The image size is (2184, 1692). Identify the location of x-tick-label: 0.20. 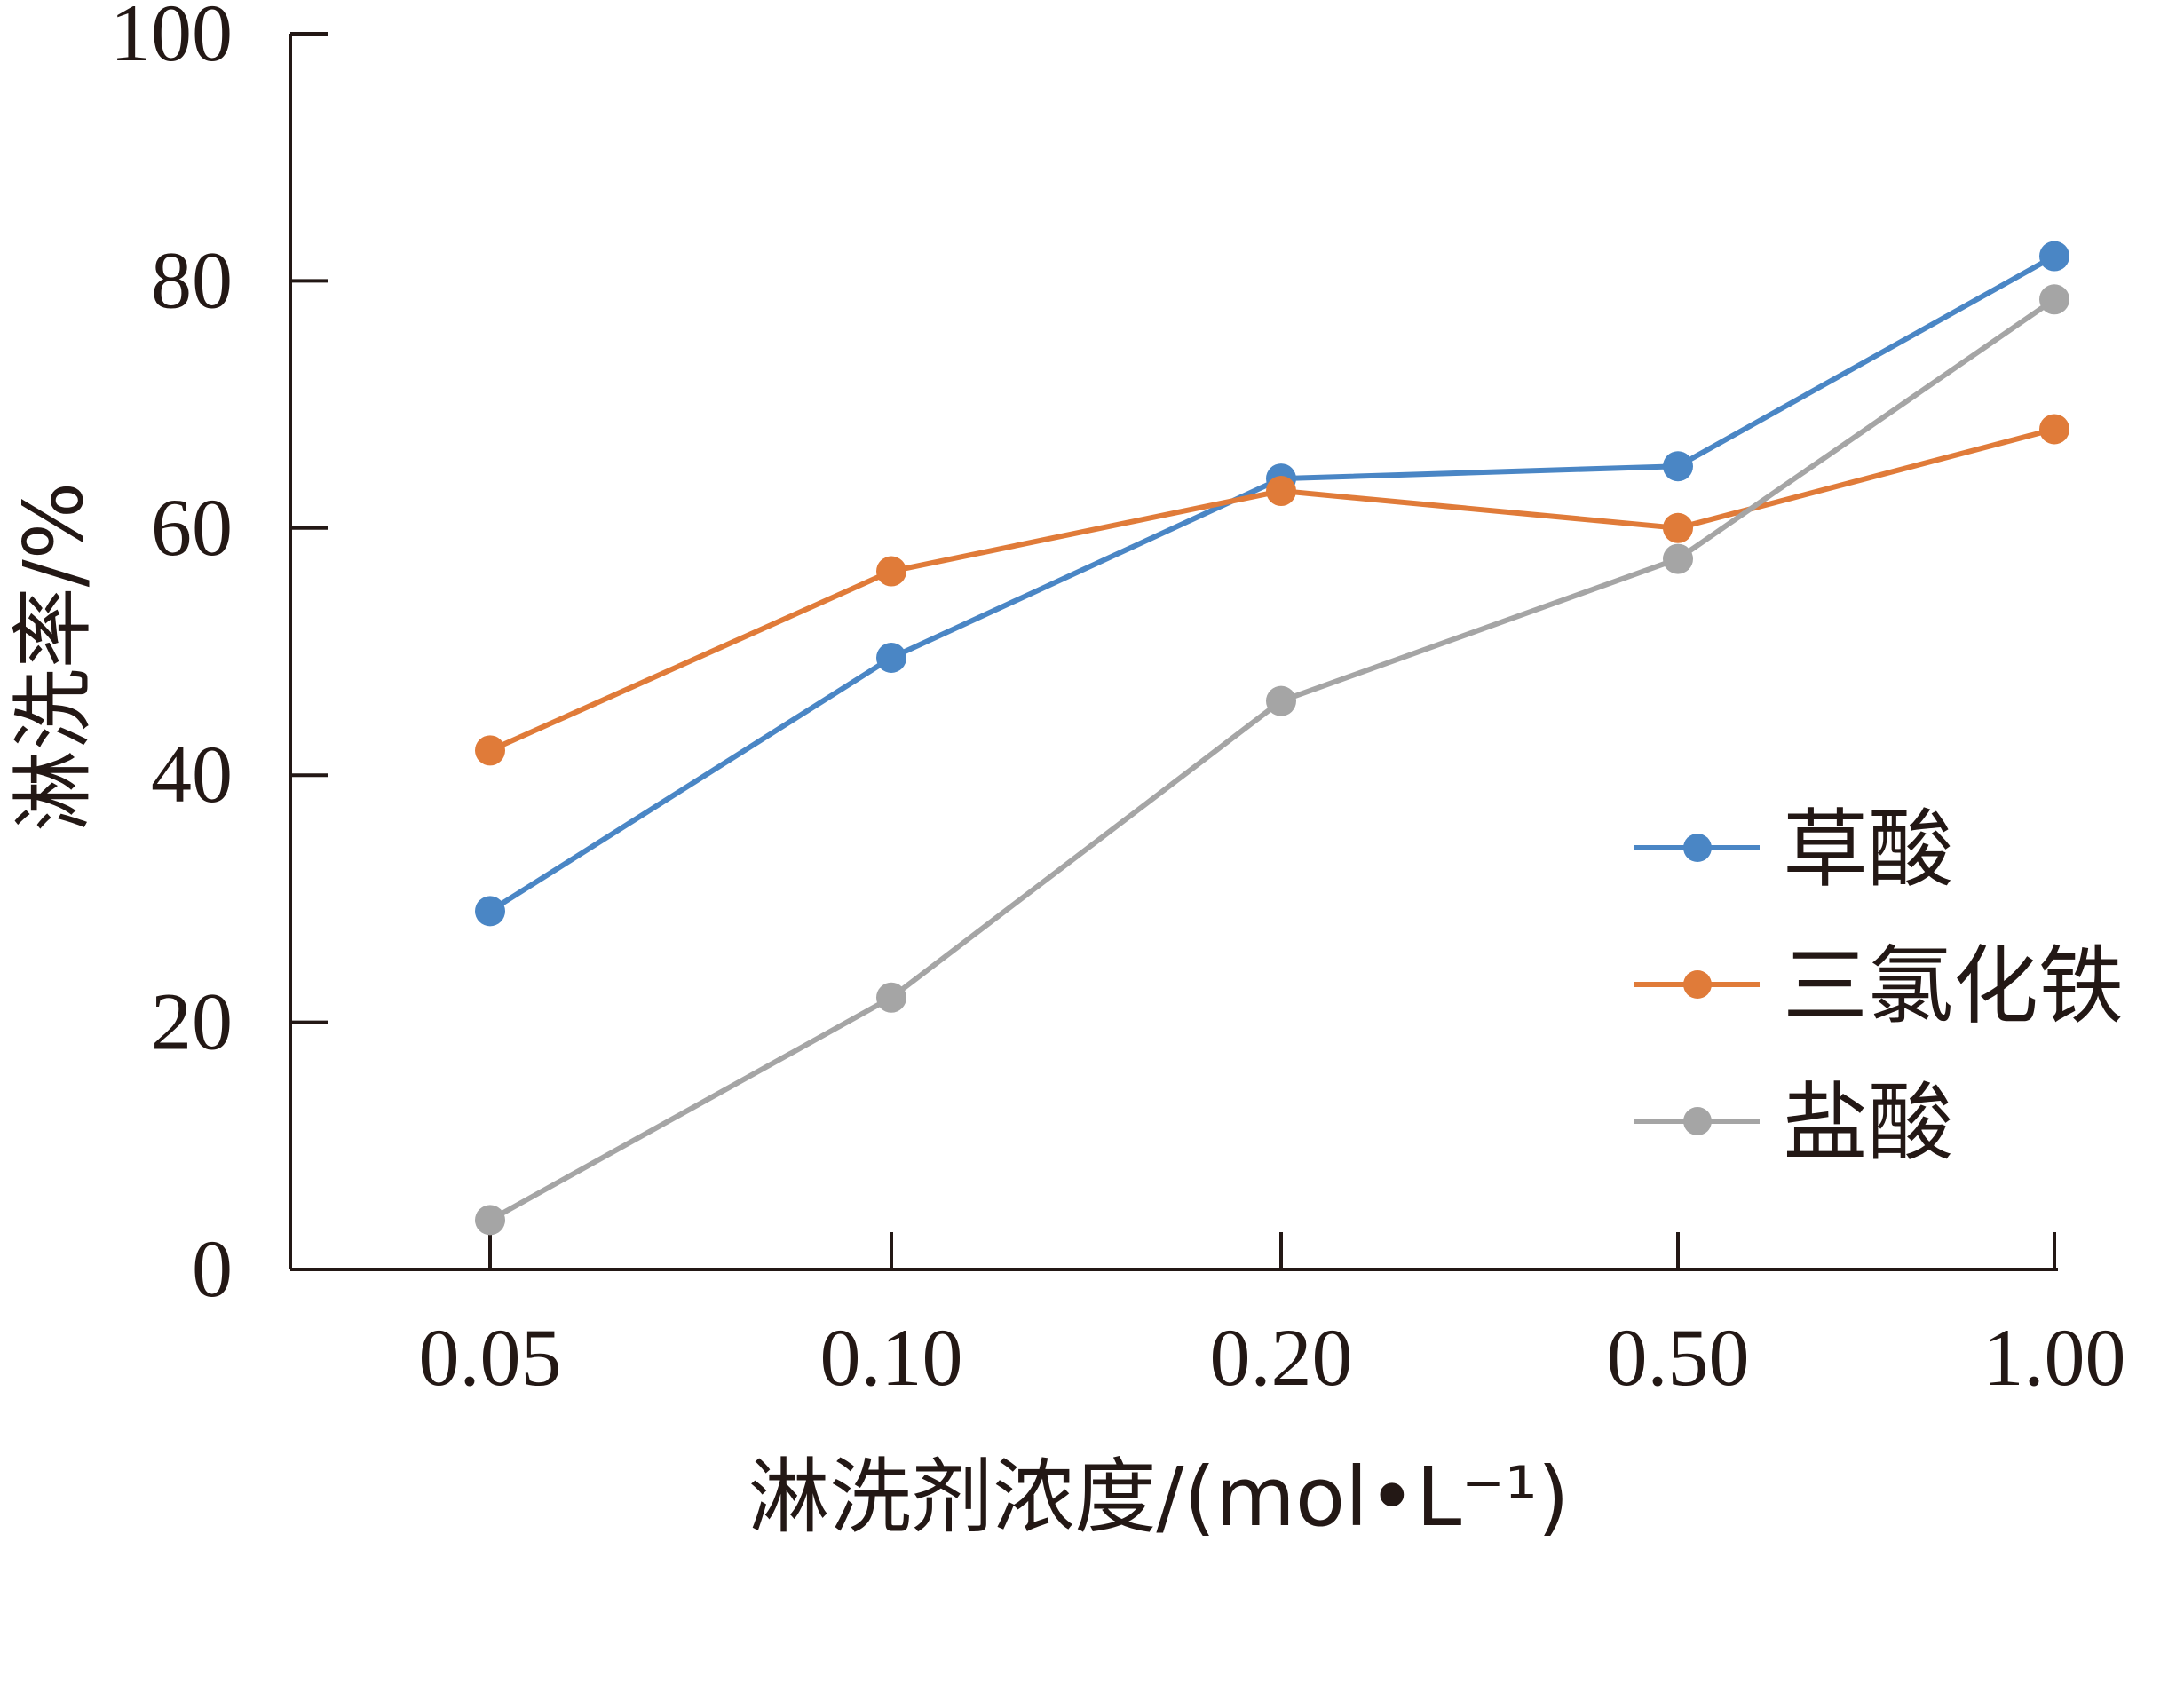
(1281, 1357).